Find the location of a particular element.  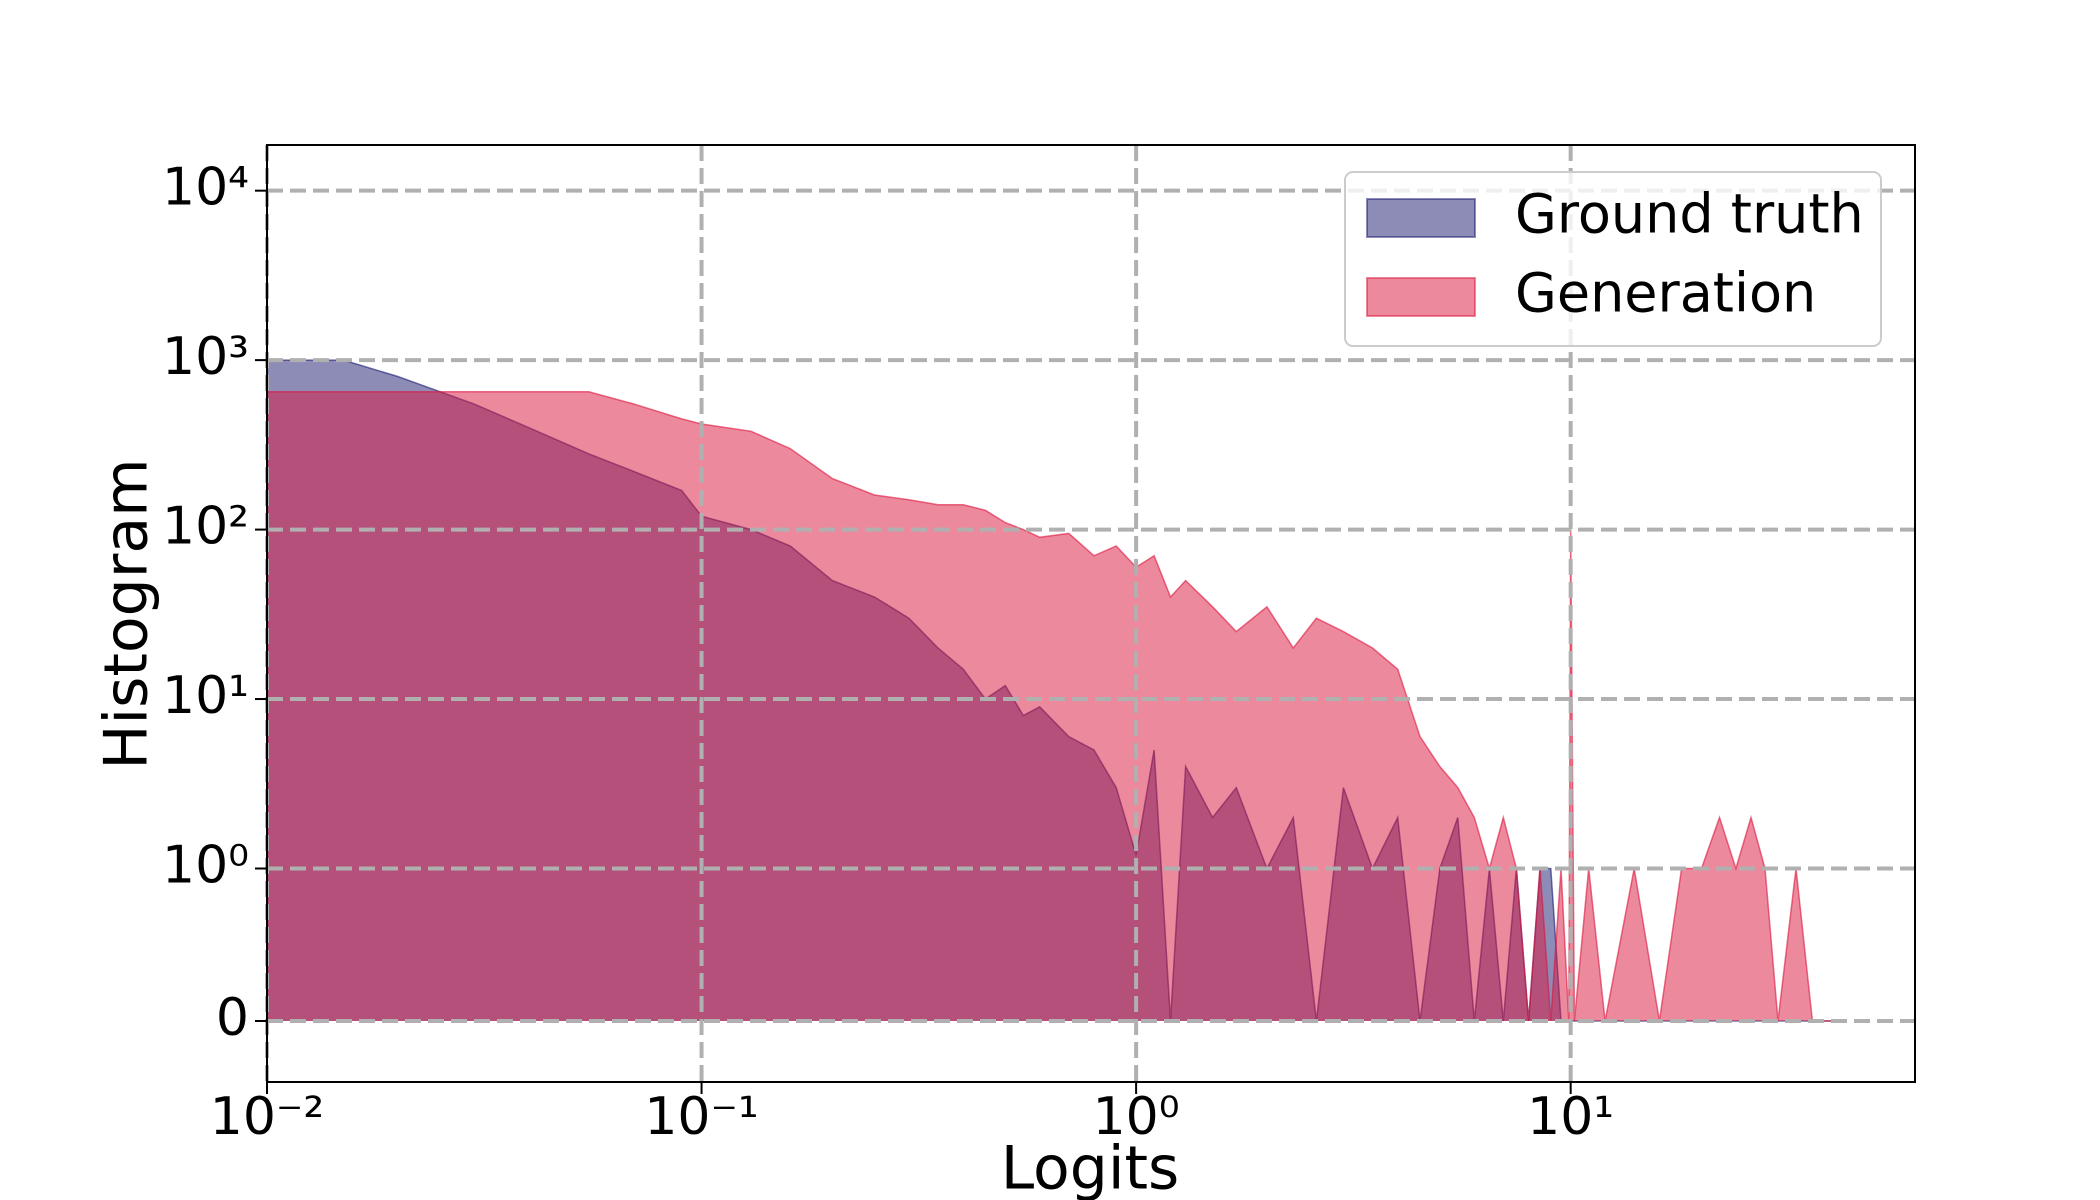

x-axis-label: Logits is located at coordinates (1090, 1167).